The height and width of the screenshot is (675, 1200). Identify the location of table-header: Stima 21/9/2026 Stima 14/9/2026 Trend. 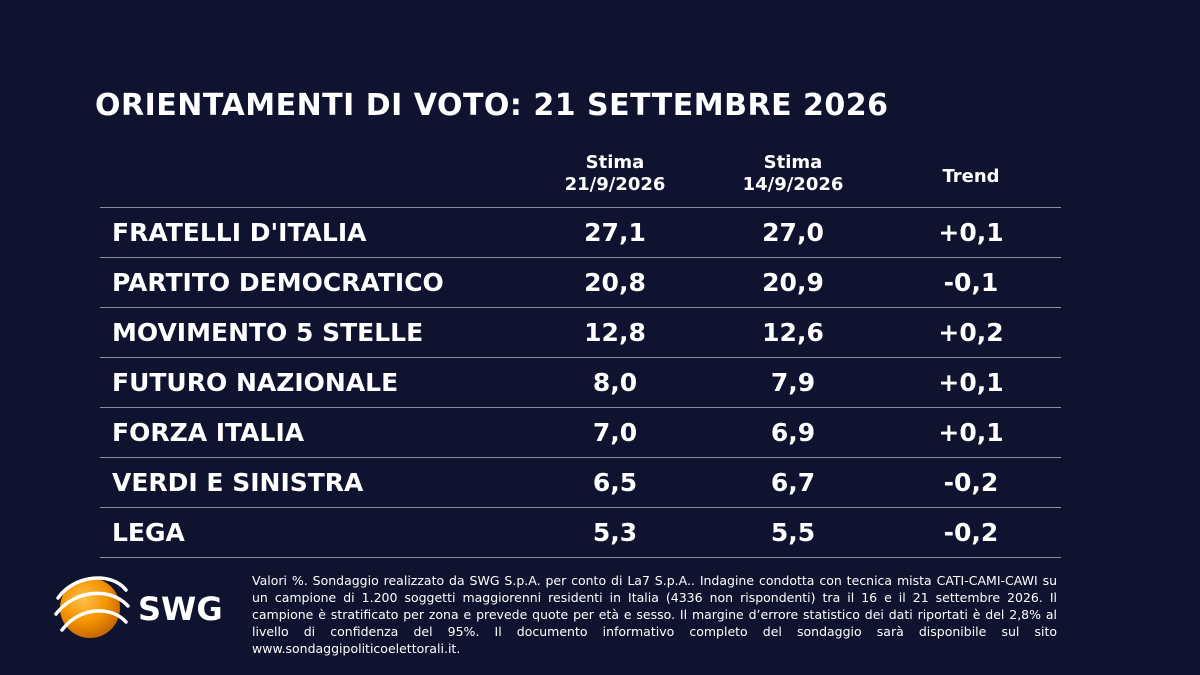
(580, 178).